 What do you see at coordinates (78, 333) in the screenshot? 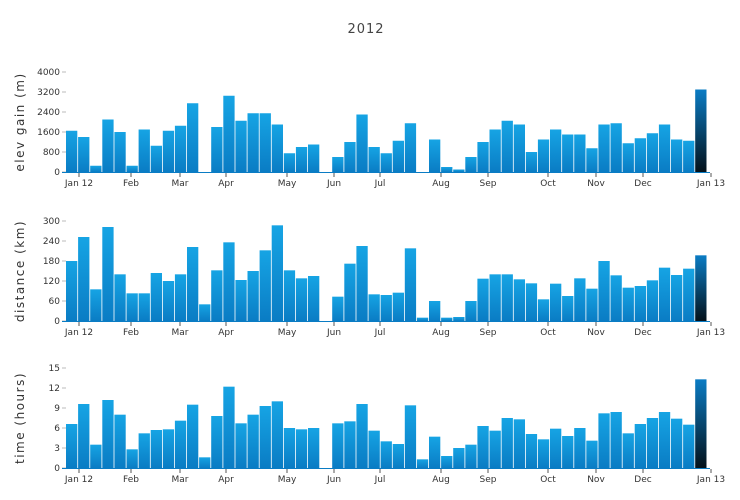
I see `x-tick-label: Jan 12` at bounding box center [78, 333].